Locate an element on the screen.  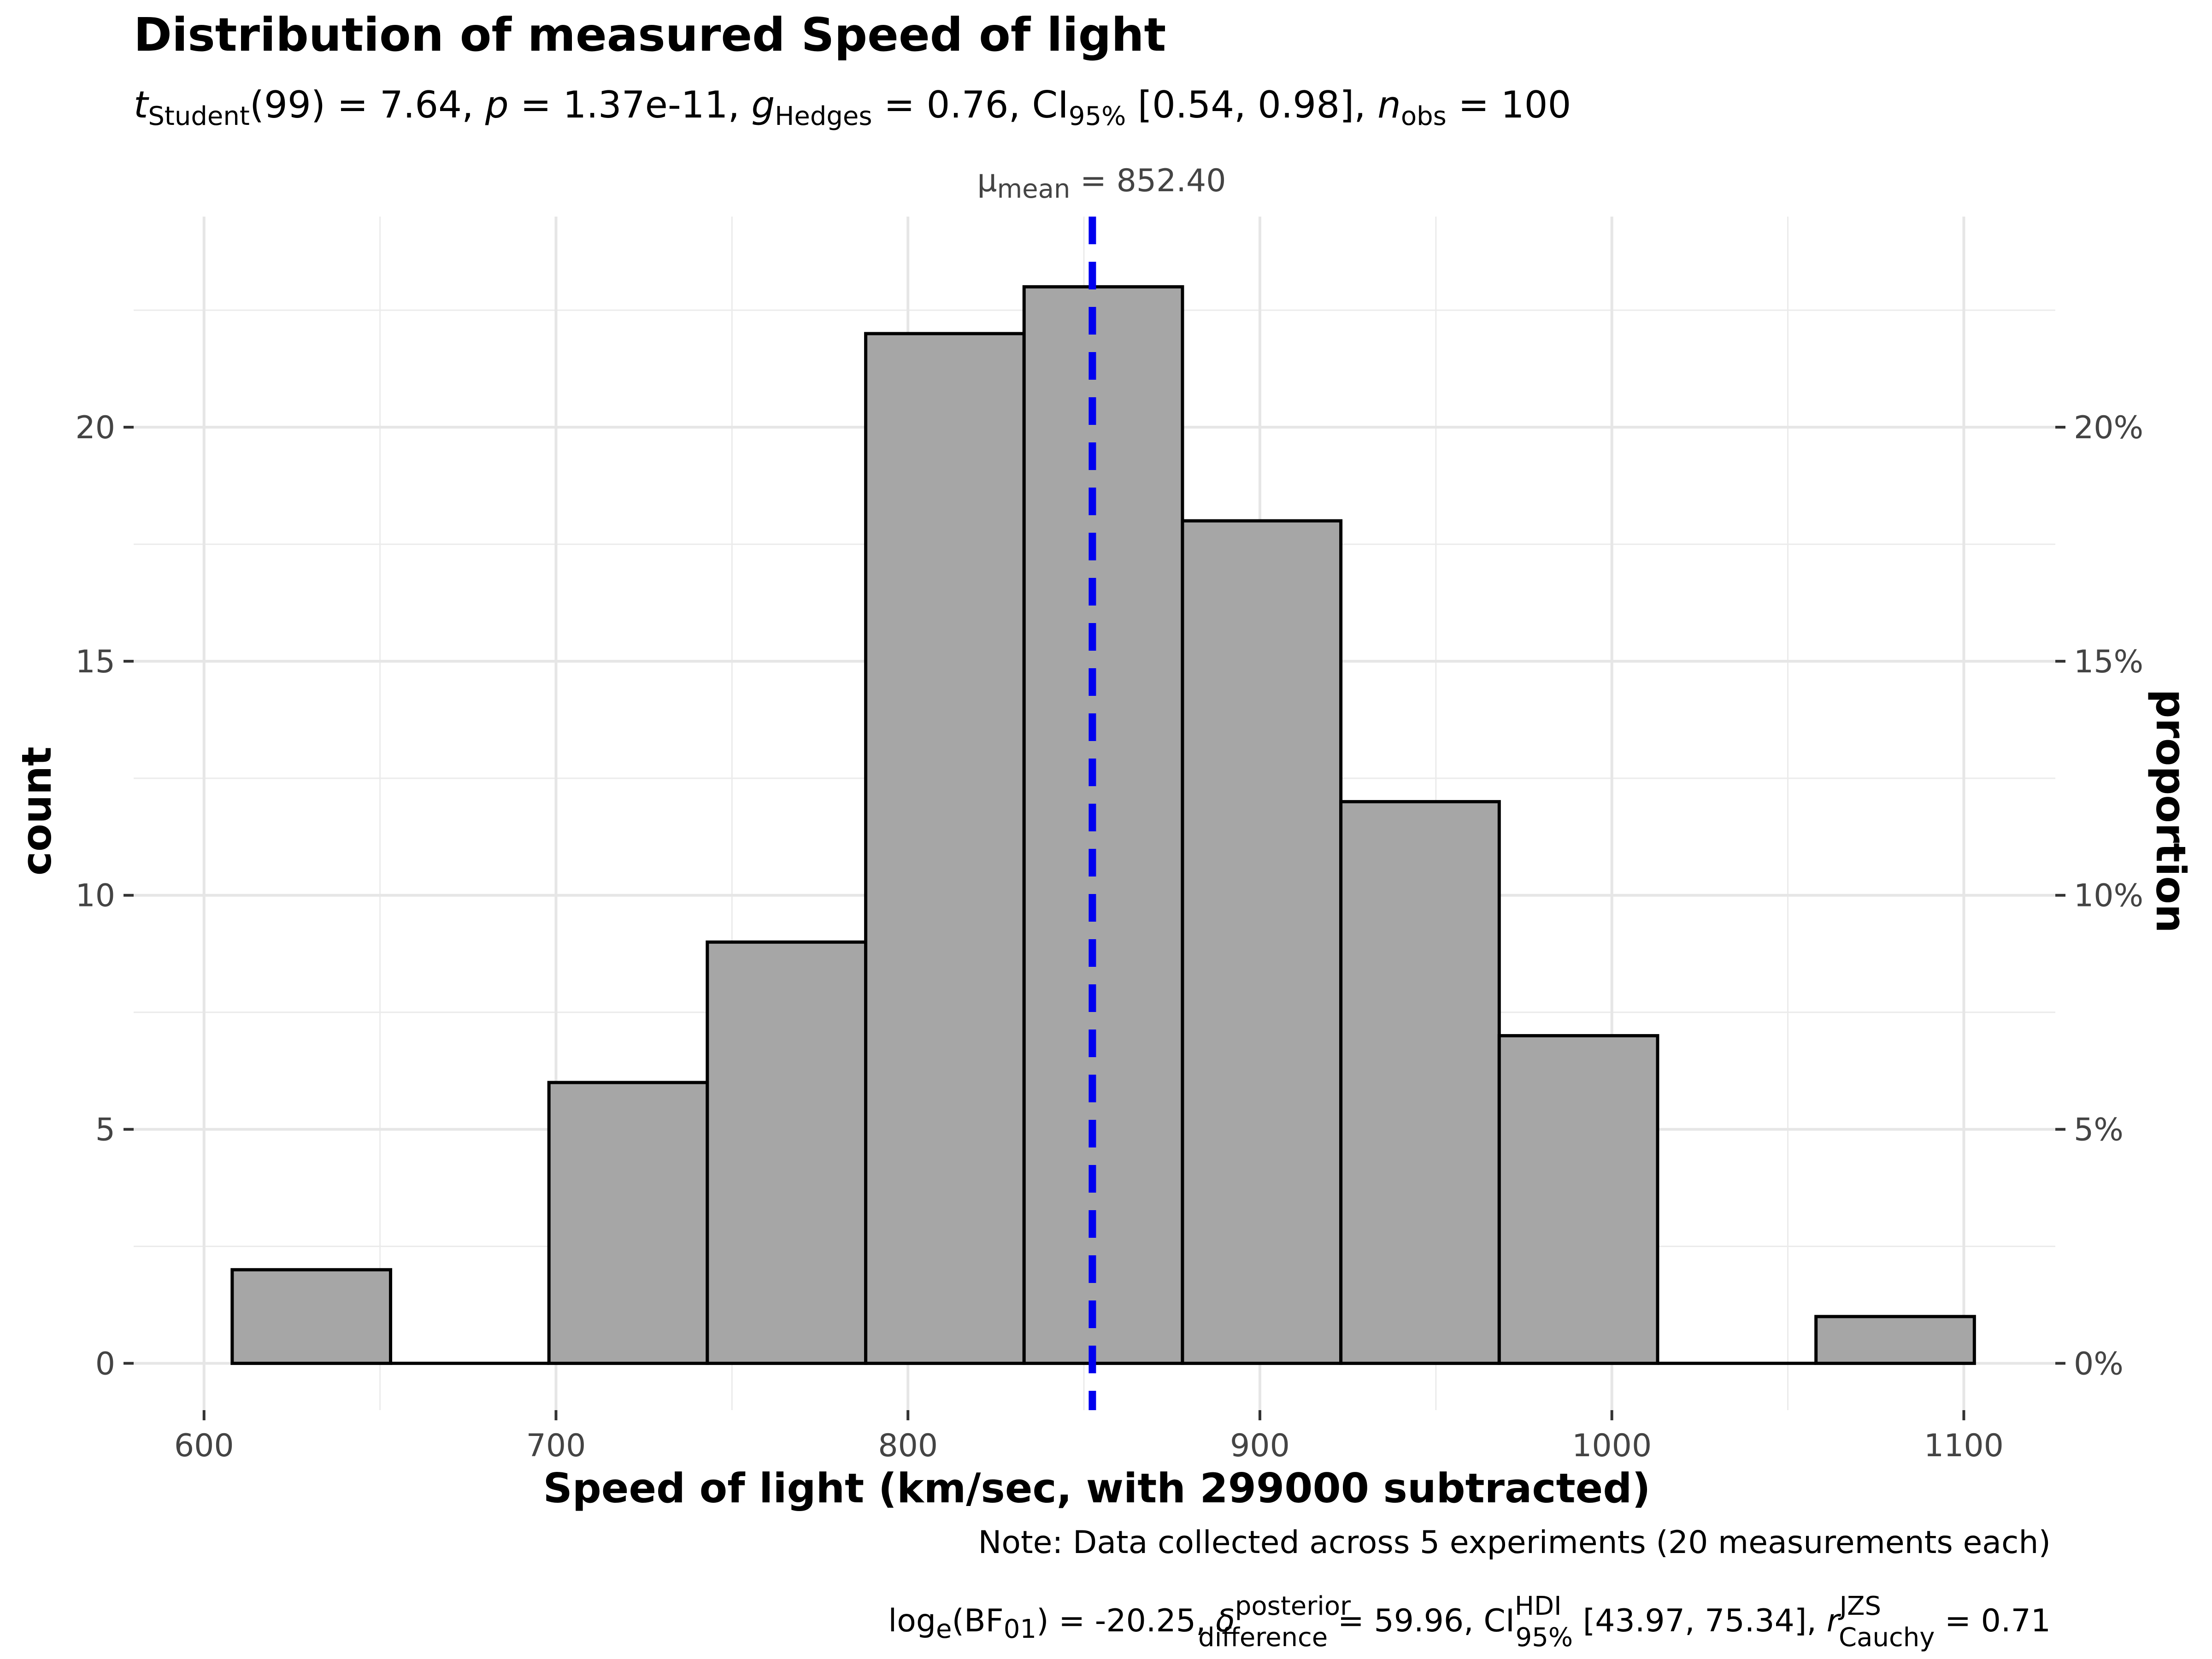
subtitle-ci-value: [0.54, 0.98], is located at coordinates (1251, 104).